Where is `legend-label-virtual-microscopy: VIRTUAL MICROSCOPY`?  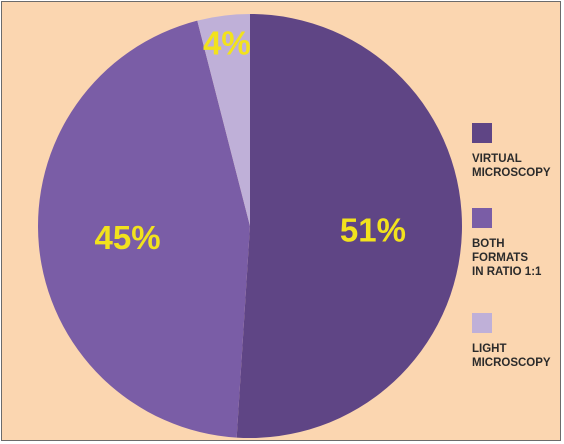 legend-label-virtual-microscopy: VIRTUAL MICROSCOPY is located at coordinates (511, 166).